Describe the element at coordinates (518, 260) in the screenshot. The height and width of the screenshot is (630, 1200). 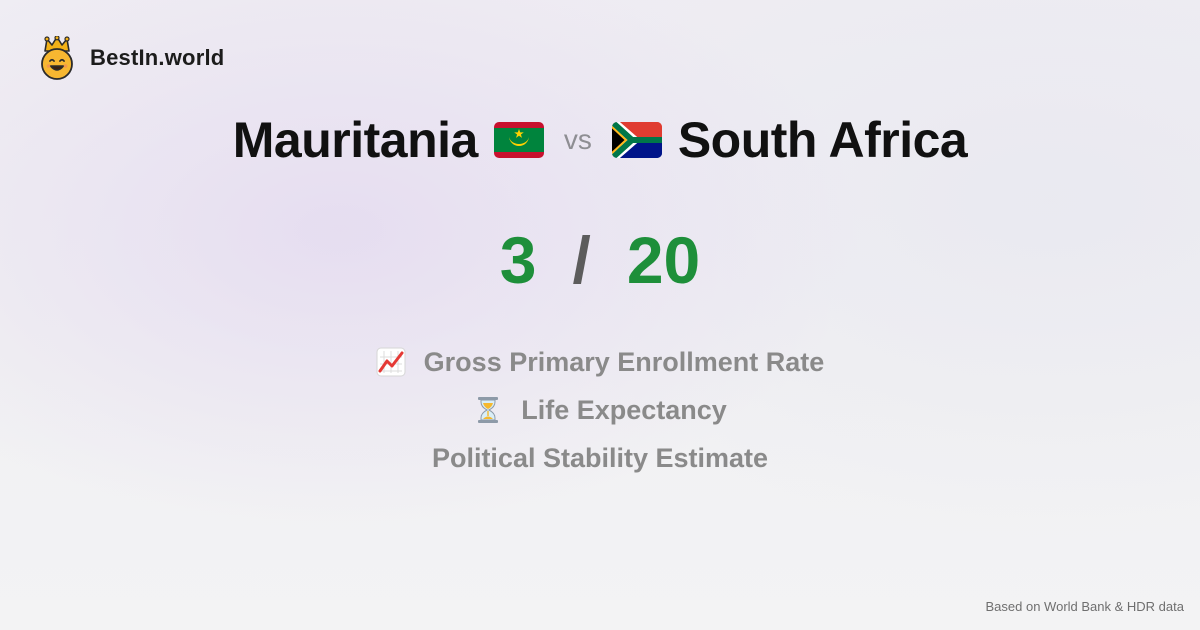
I see `left-score: 3` at that location.